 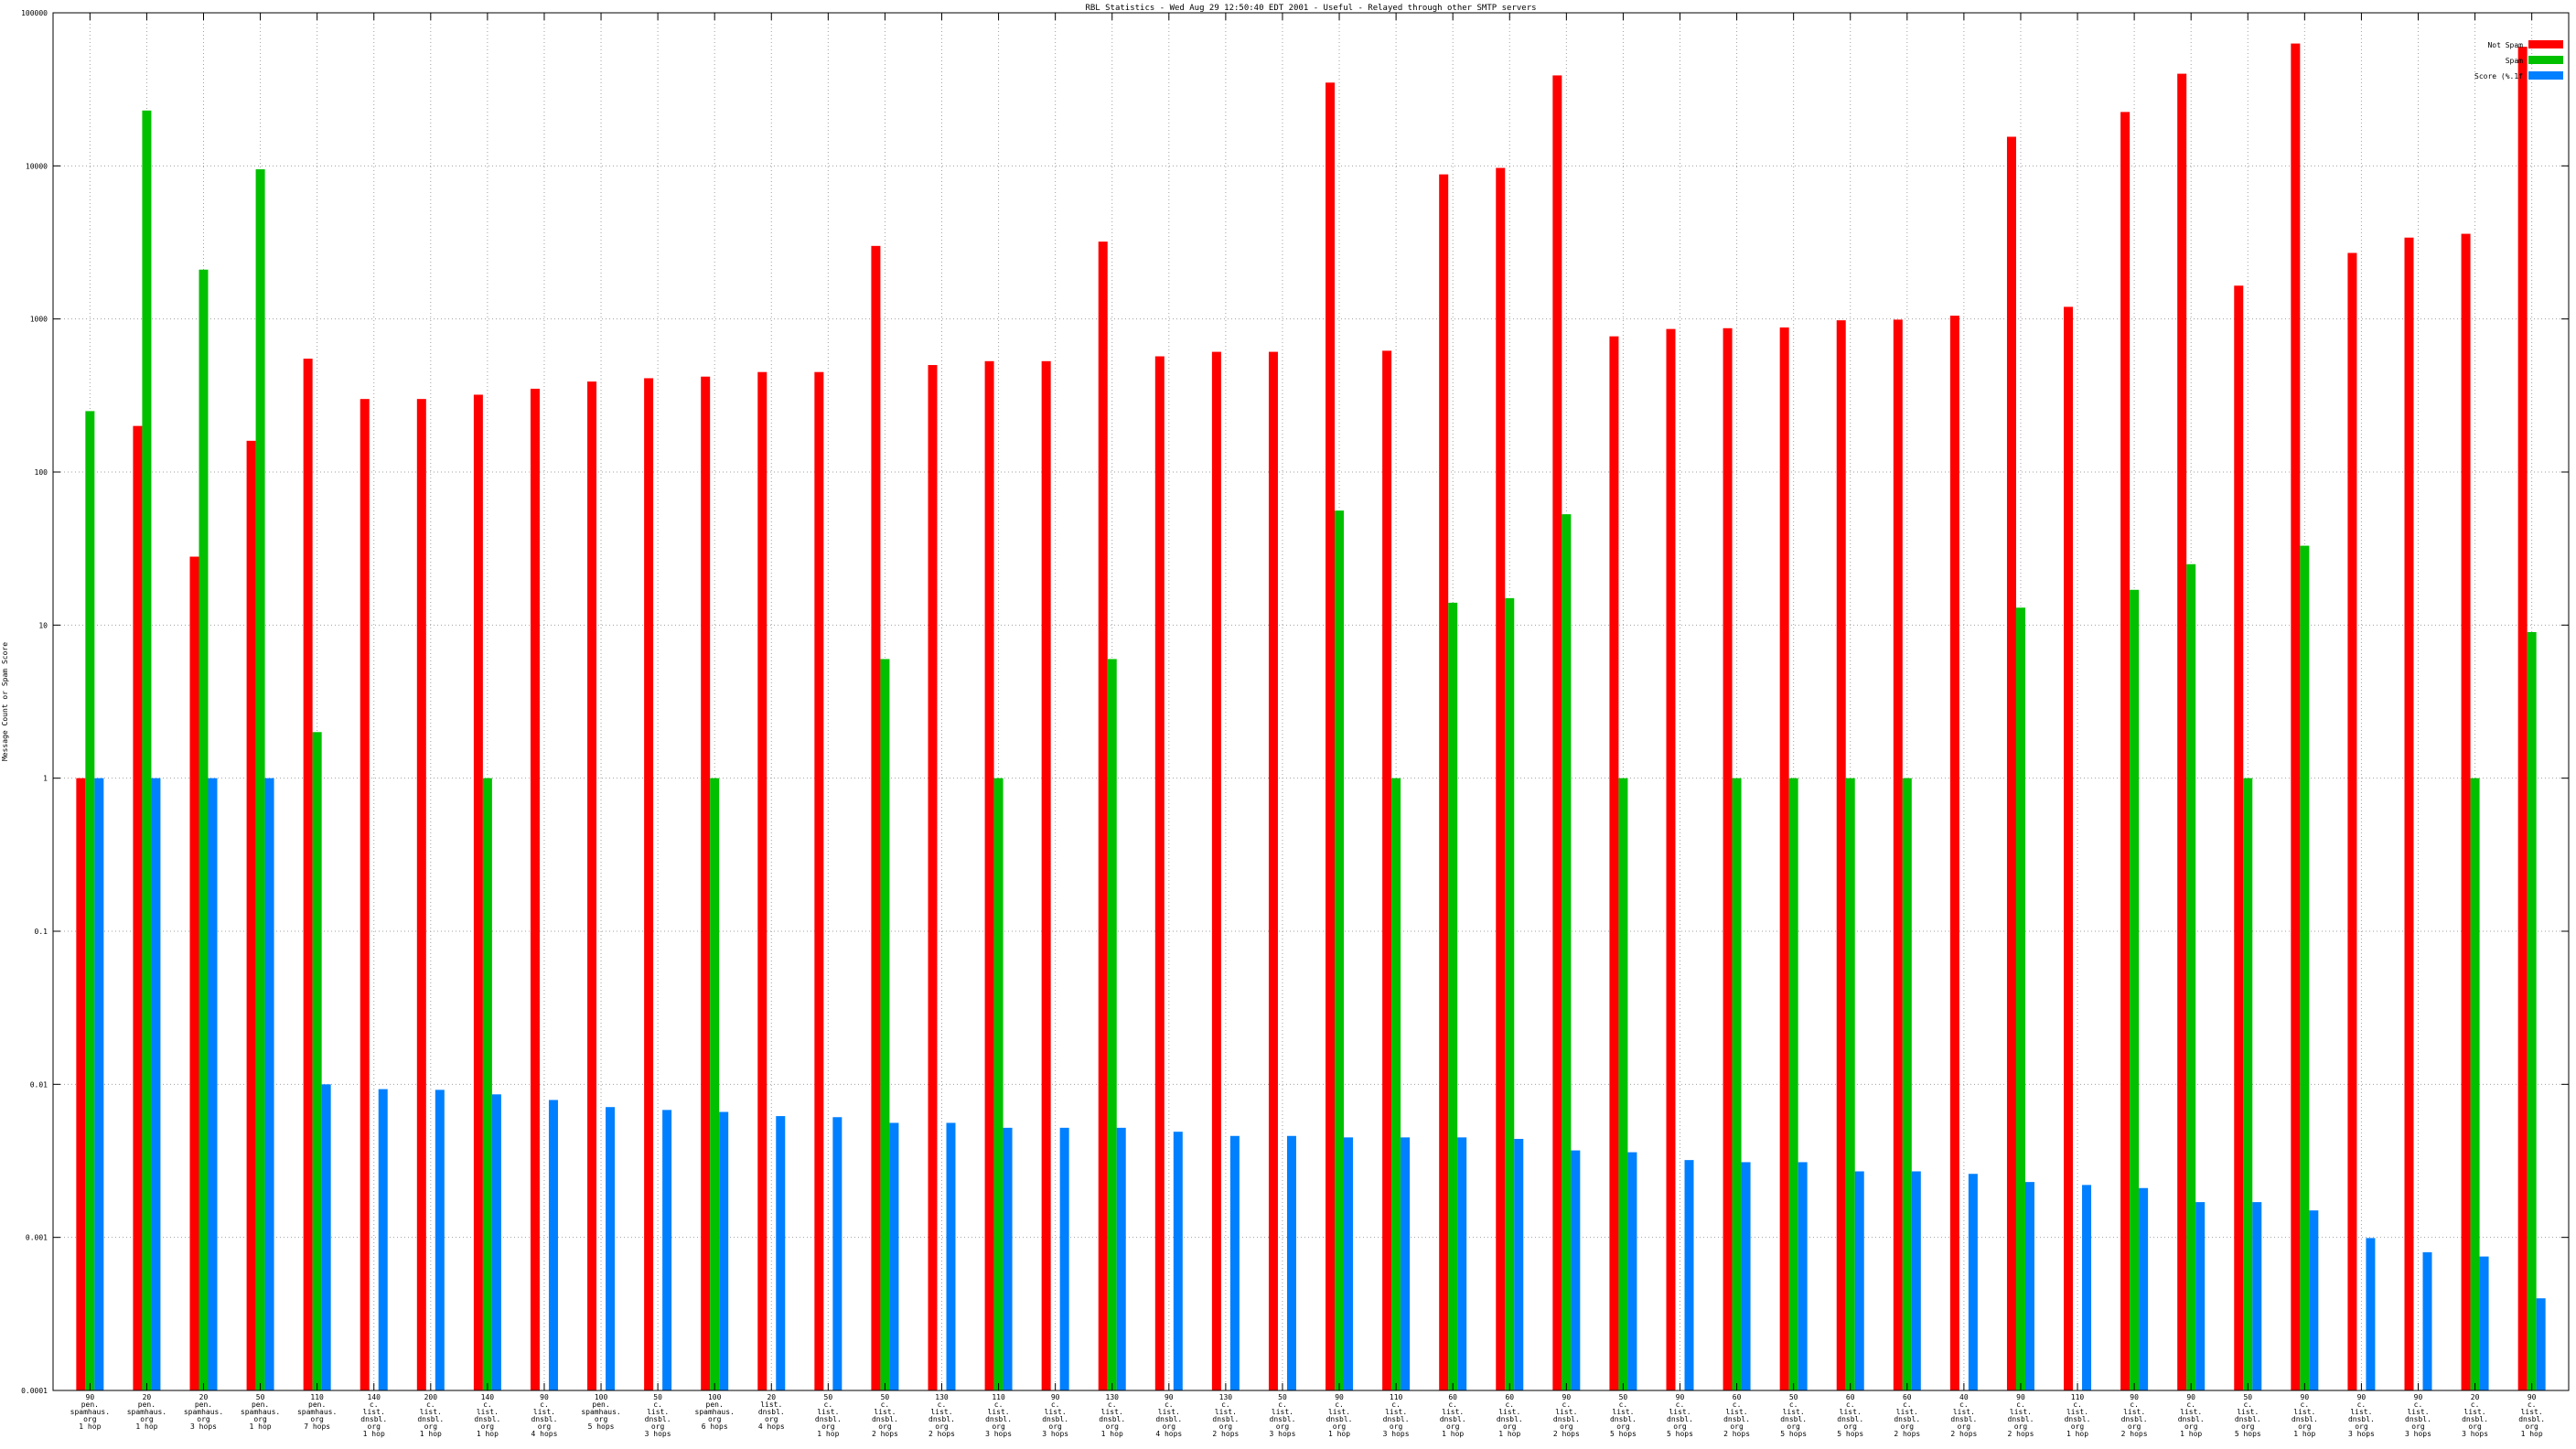 What do you see at coordinates (37, 1238) in the screenshot?
I see `y-tick-label: 0.001` at bounding box center [37, 1238].